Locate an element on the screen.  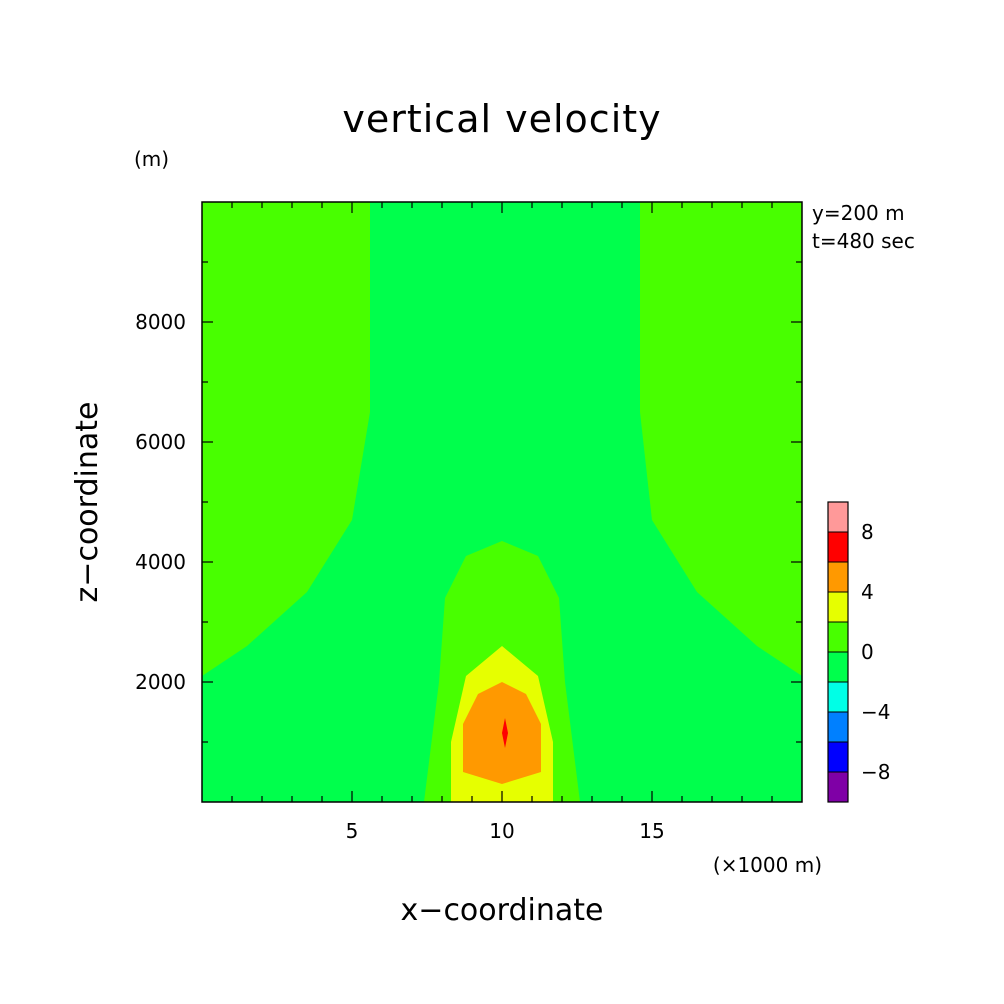
x-unit-label: (×1000 m) is located at coordinates (767, 865).